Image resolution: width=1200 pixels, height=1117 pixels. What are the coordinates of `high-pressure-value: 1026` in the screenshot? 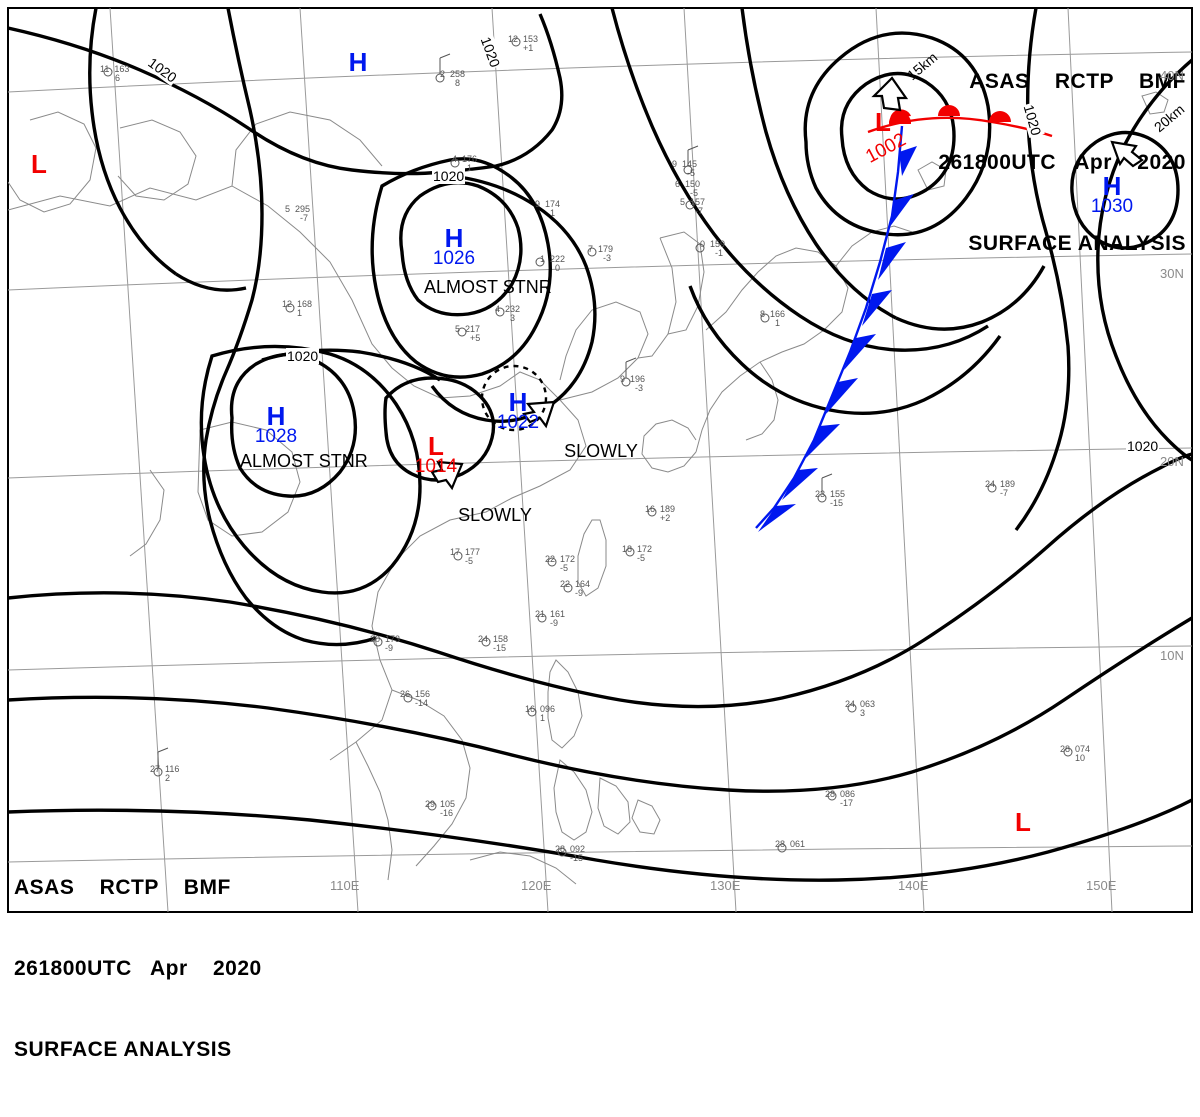 It's located at (454, 258).